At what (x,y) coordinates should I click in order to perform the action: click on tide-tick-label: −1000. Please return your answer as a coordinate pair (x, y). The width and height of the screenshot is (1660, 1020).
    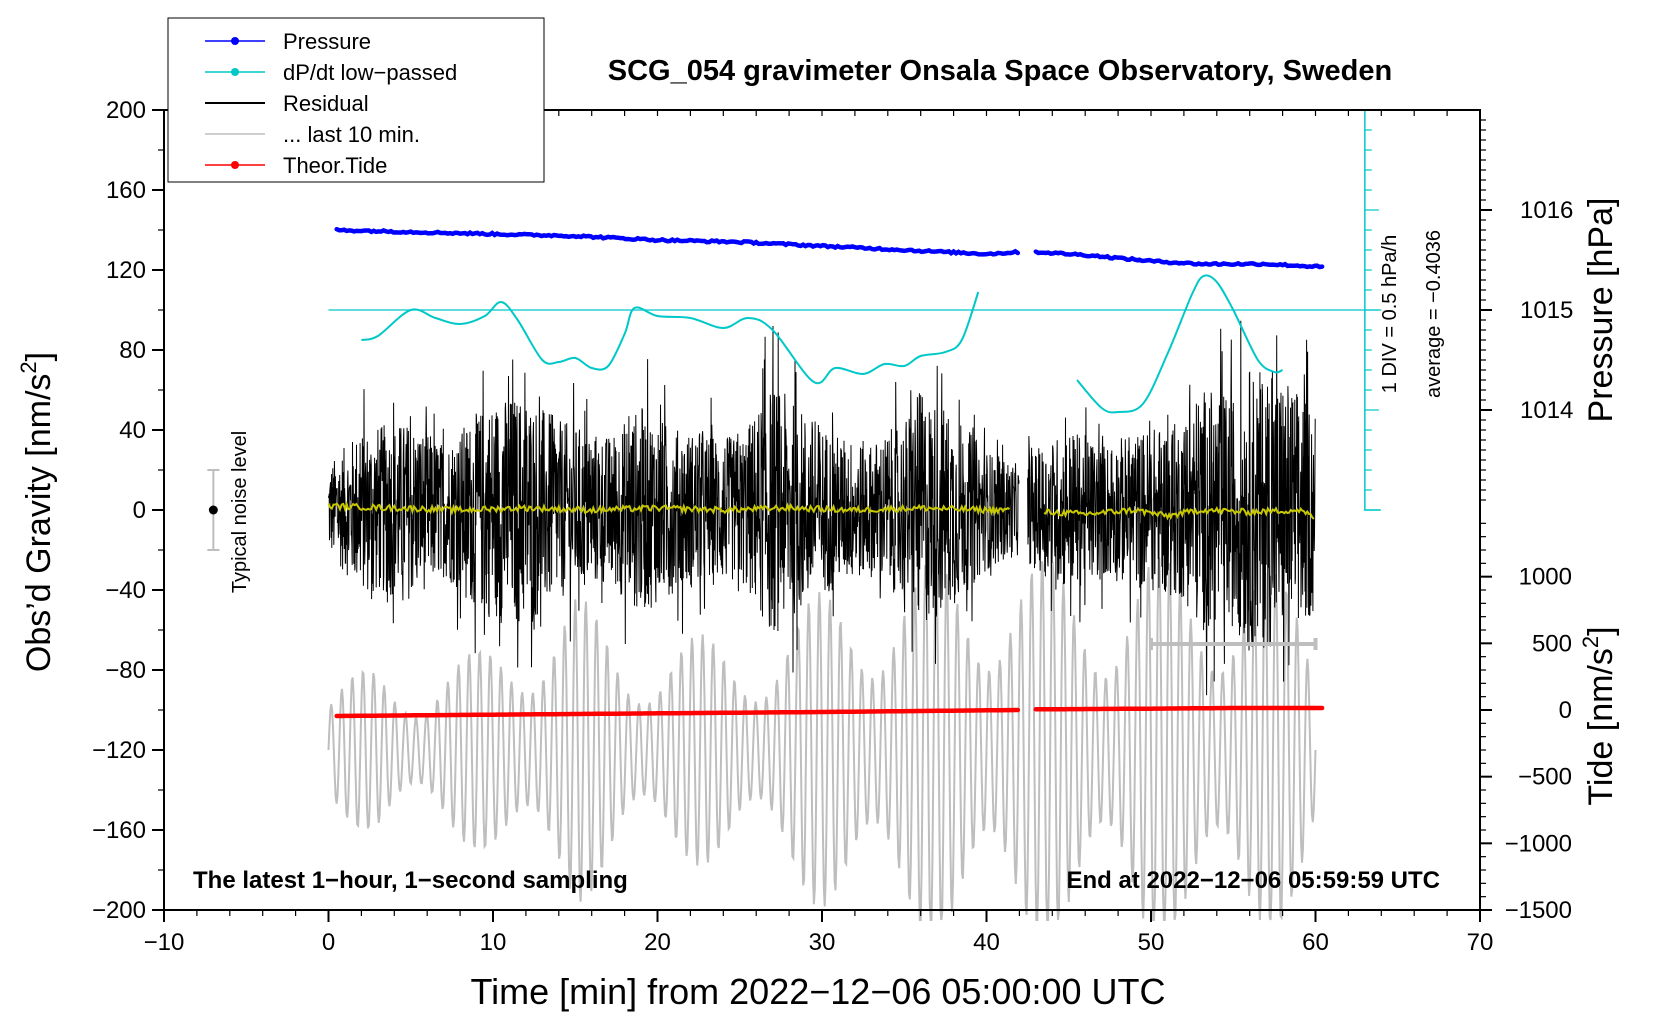
    Looking at the image, I should click on (1538, 843).